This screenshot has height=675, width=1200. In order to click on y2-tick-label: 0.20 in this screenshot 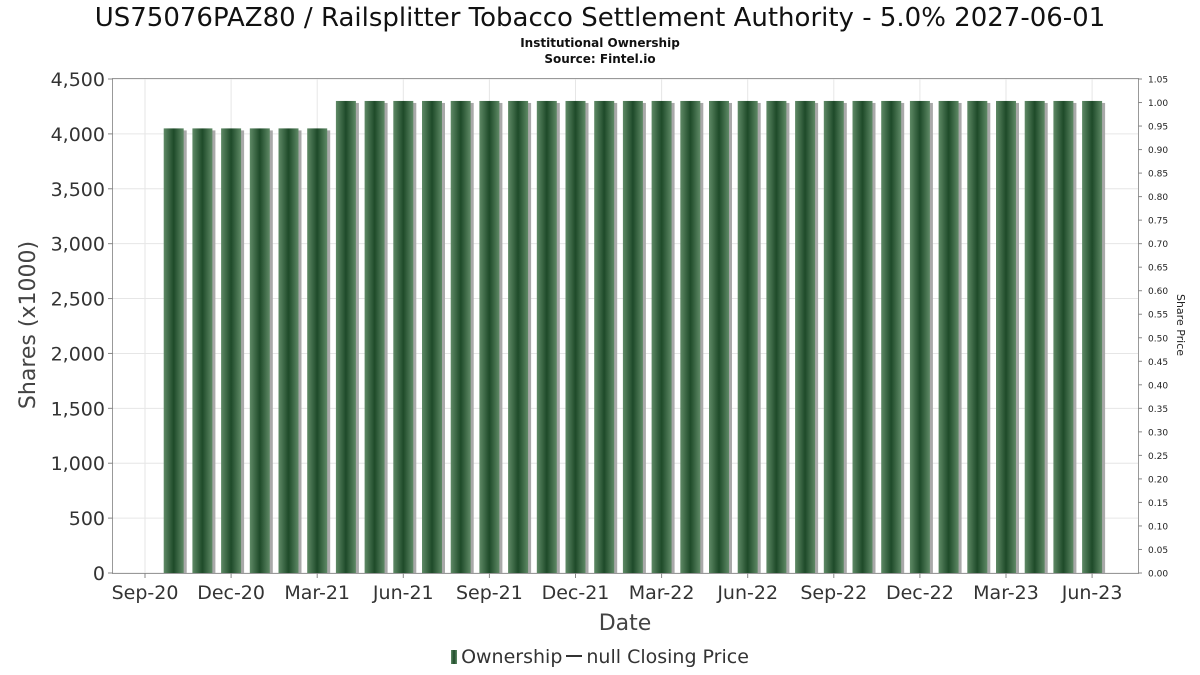, I will do `click(1158, 480)`.